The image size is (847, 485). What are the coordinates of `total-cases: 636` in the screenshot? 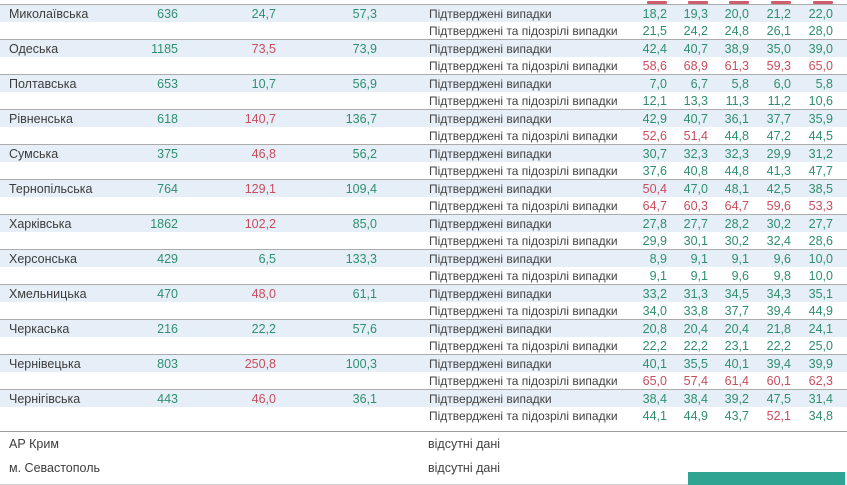 It's located at (167, 13).